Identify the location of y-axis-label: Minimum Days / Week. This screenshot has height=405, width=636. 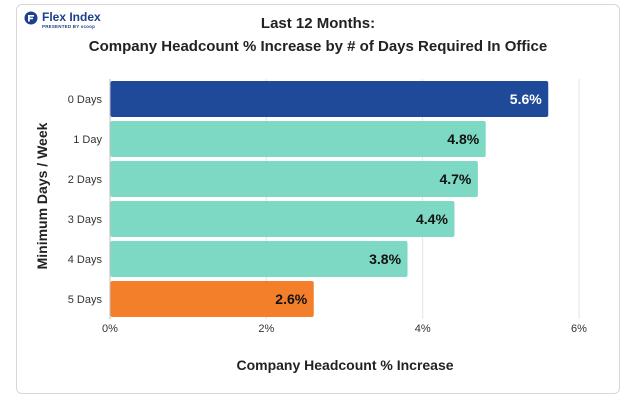
(42, 196).